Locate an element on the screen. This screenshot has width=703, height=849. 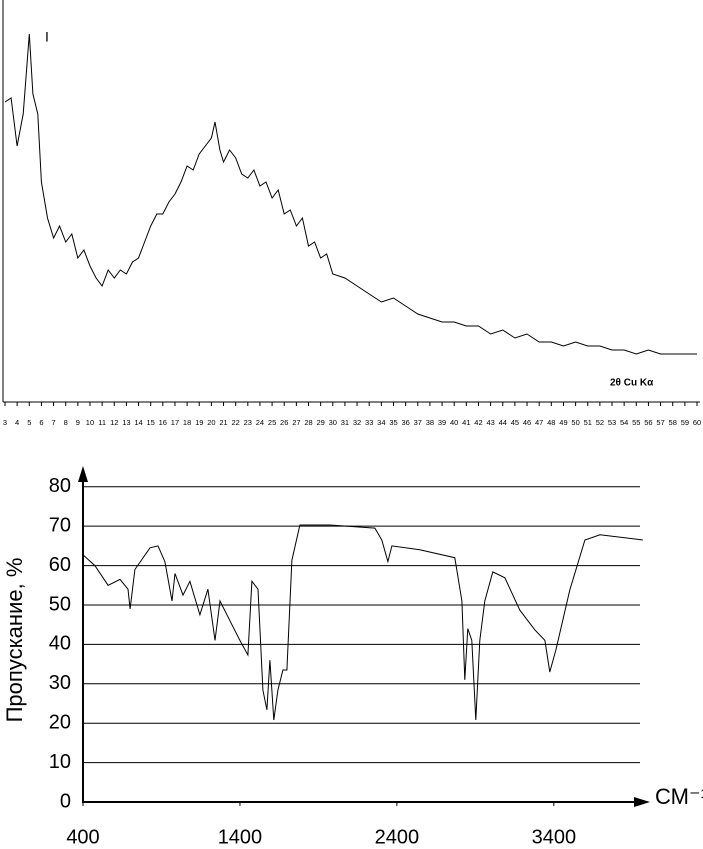
x-tick-label: 10 is located at coordinates (90, 422).